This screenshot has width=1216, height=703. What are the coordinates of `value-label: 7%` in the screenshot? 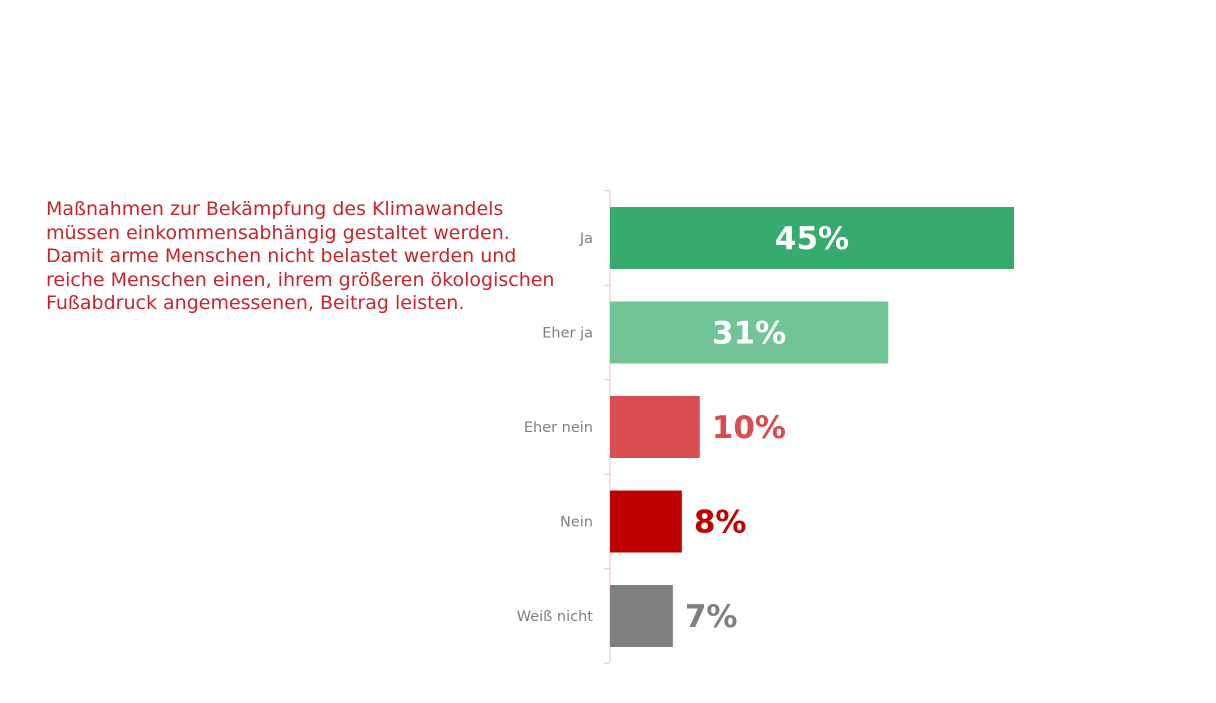 It's located at (711, 617).